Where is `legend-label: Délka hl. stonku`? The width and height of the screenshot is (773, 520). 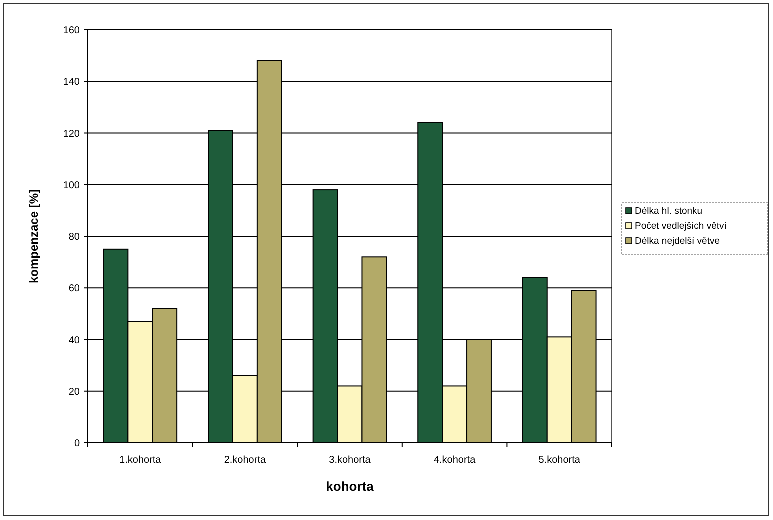
legend-label: Délka hl. stonku is located at coordinates (669, 211).